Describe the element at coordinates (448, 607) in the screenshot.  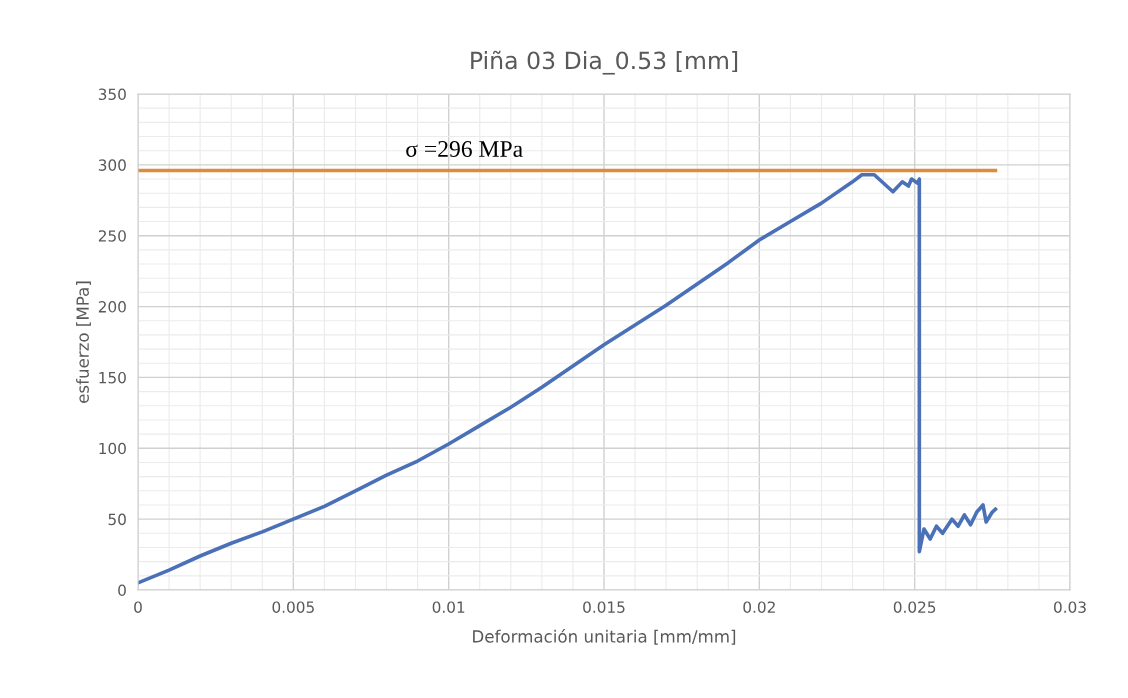
I see `x-tick-label: 0.01` at that location.